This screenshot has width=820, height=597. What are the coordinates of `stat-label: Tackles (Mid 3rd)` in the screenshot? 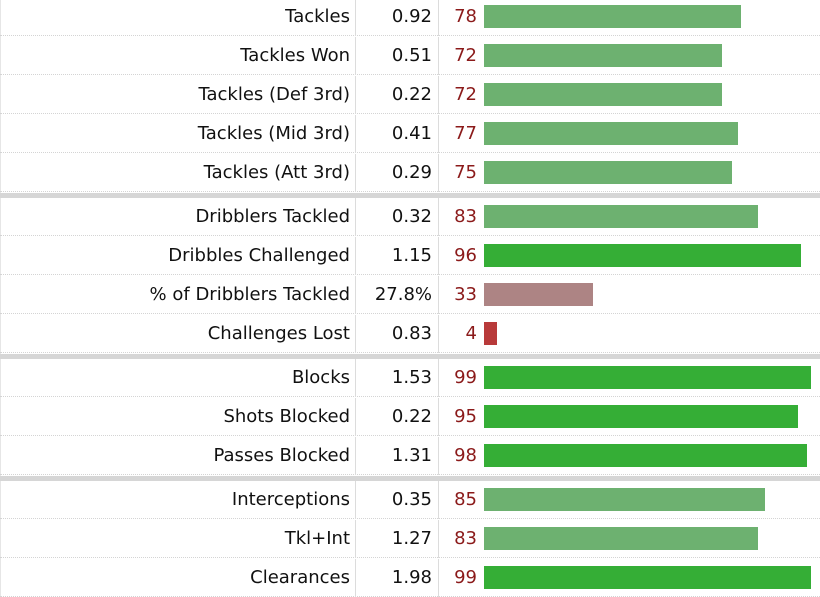 It's located at (273, 133).